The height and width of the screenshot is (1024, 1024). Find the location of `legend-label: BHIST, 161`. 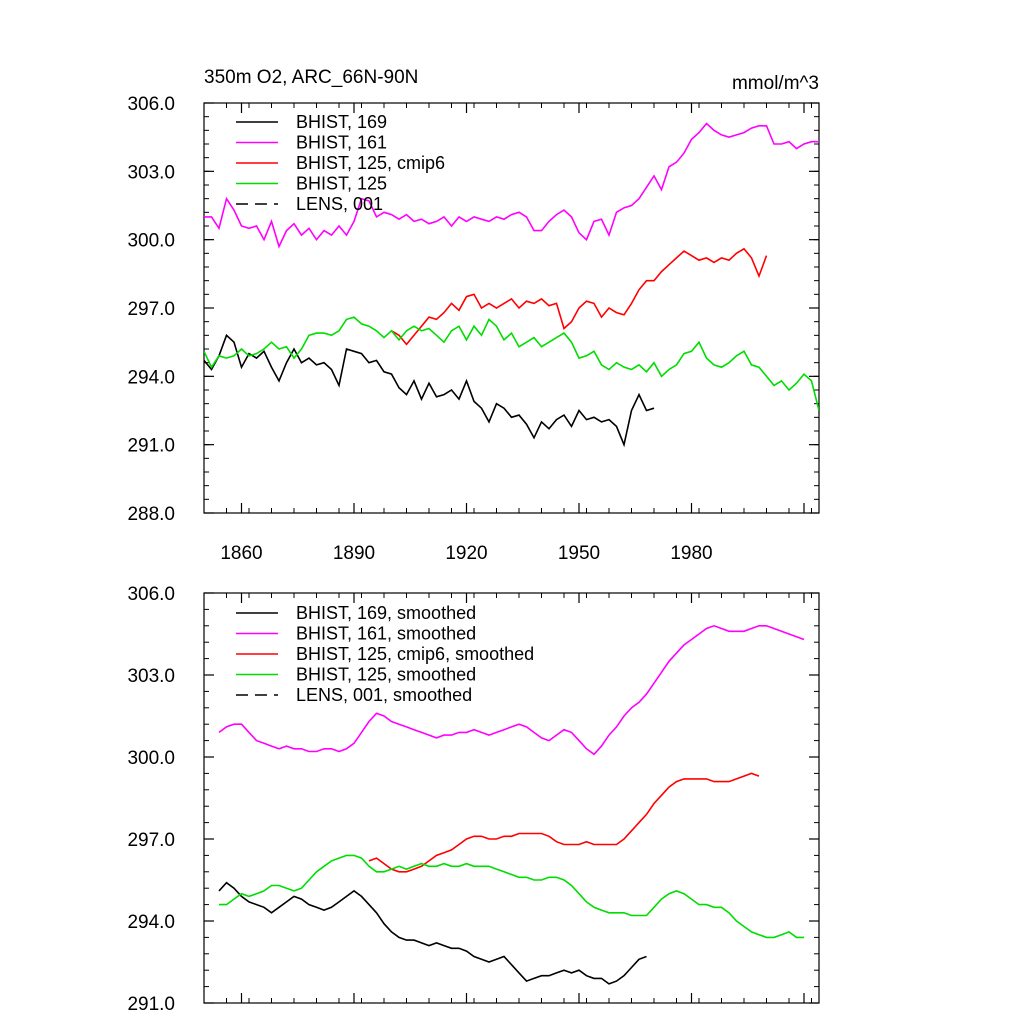

legend-label: BHIST, 161 is located at coordinates (341, 143).